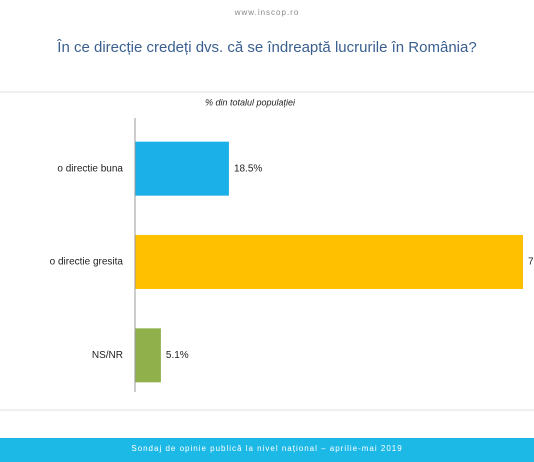 The height and width of the screenshot is (462, 534). I want to click on value-label: 76.4%, so click(531, 262).